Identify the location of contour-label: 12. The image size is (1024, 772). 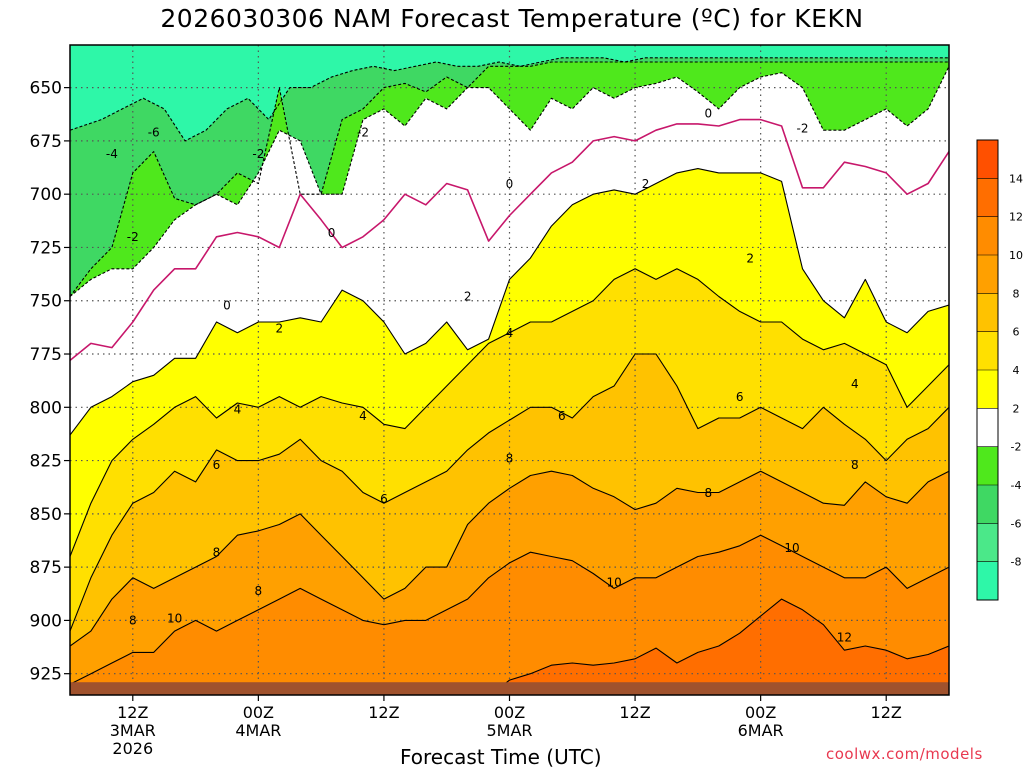
(844, 638).